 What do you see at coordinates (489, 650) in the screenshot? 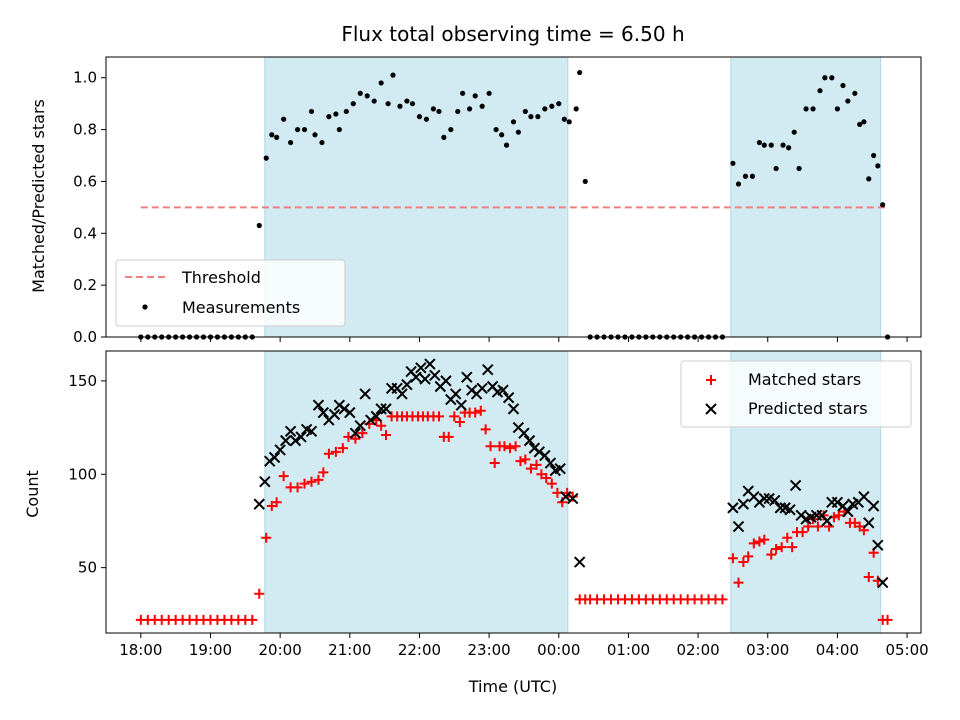
I see `x-tick-label: 23:00` at bounding box center [489, 650].